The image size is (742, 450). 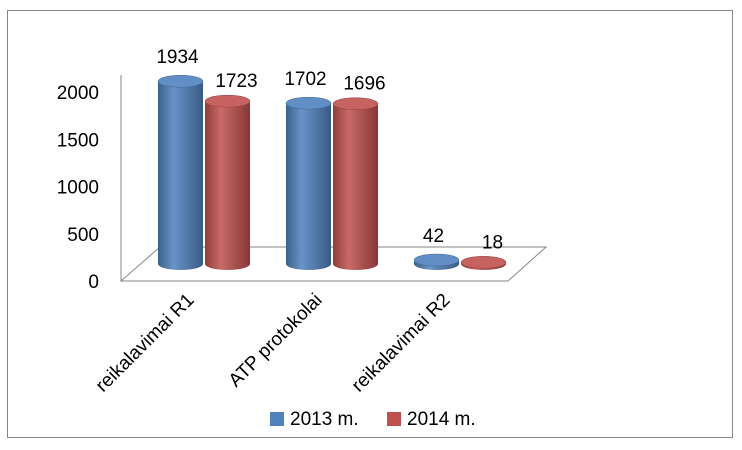 What do you see at coordinates (145, 343) in the screenshot?
I see `x-tick-label: reikalavimai R1` at bounding box center [145, 343].